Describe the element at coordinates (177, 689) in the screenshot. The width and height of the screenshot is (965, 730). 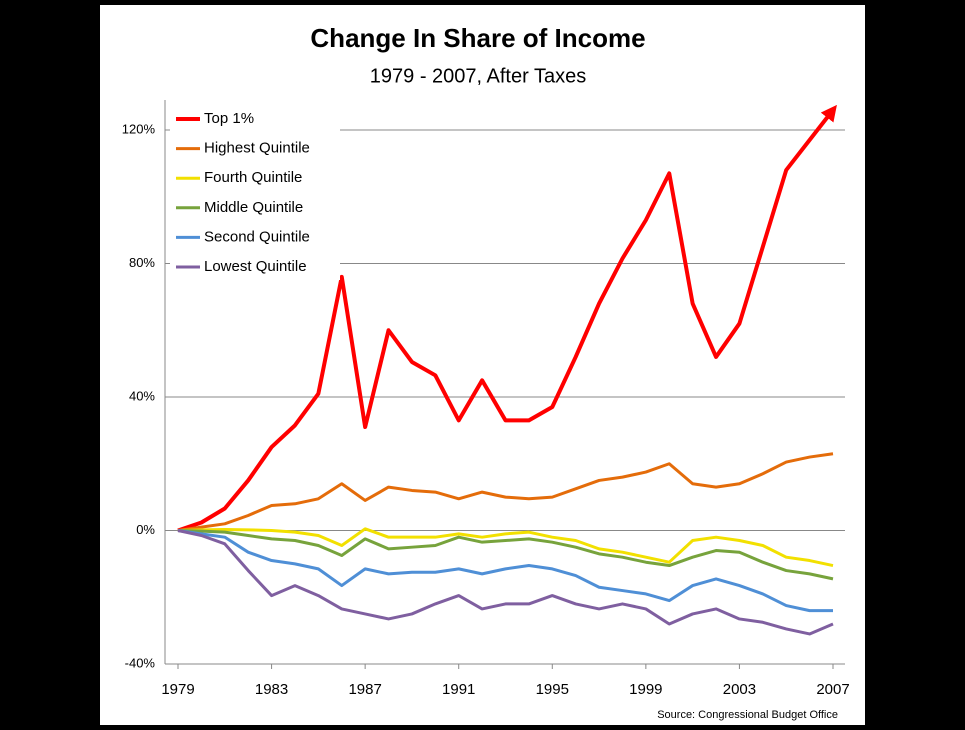
I see `x-tick-label: 1979` at that location.